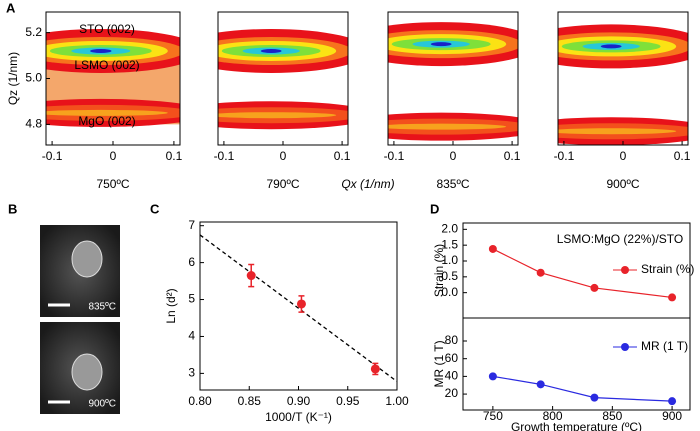 The height and width of the screenshot is (431, 700). Describe the element at coordinates (434, 208) in the screenshot. I see `panel-label: D` at that location.